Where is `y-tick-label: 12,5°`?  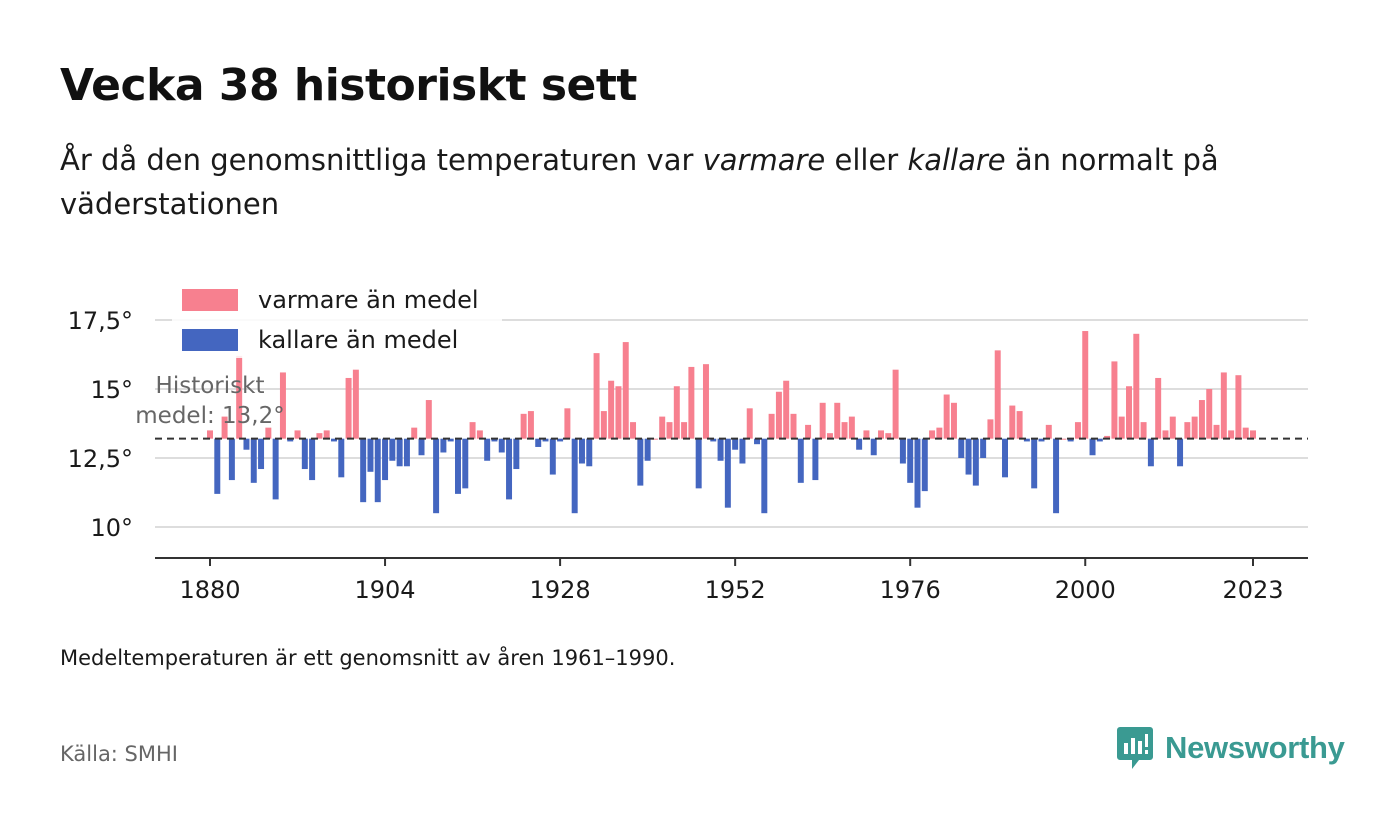 y-tick-label: 12,5° is located at coordinates (100, 459).